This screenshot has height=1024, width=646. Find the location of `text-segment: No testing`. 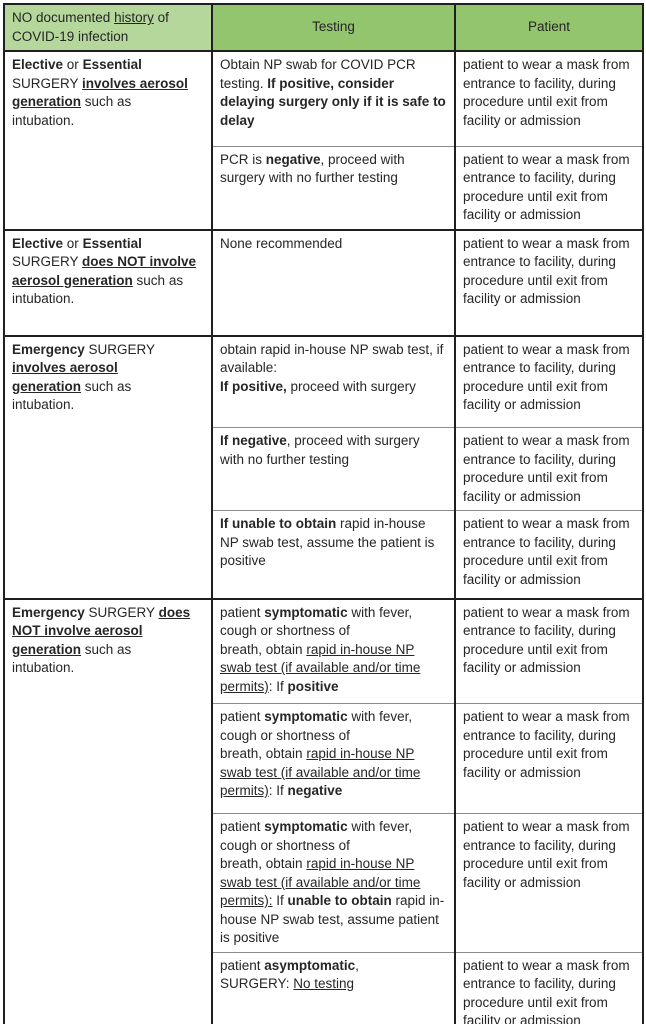

text-segment: No testing is located at coordinates (324, 983).